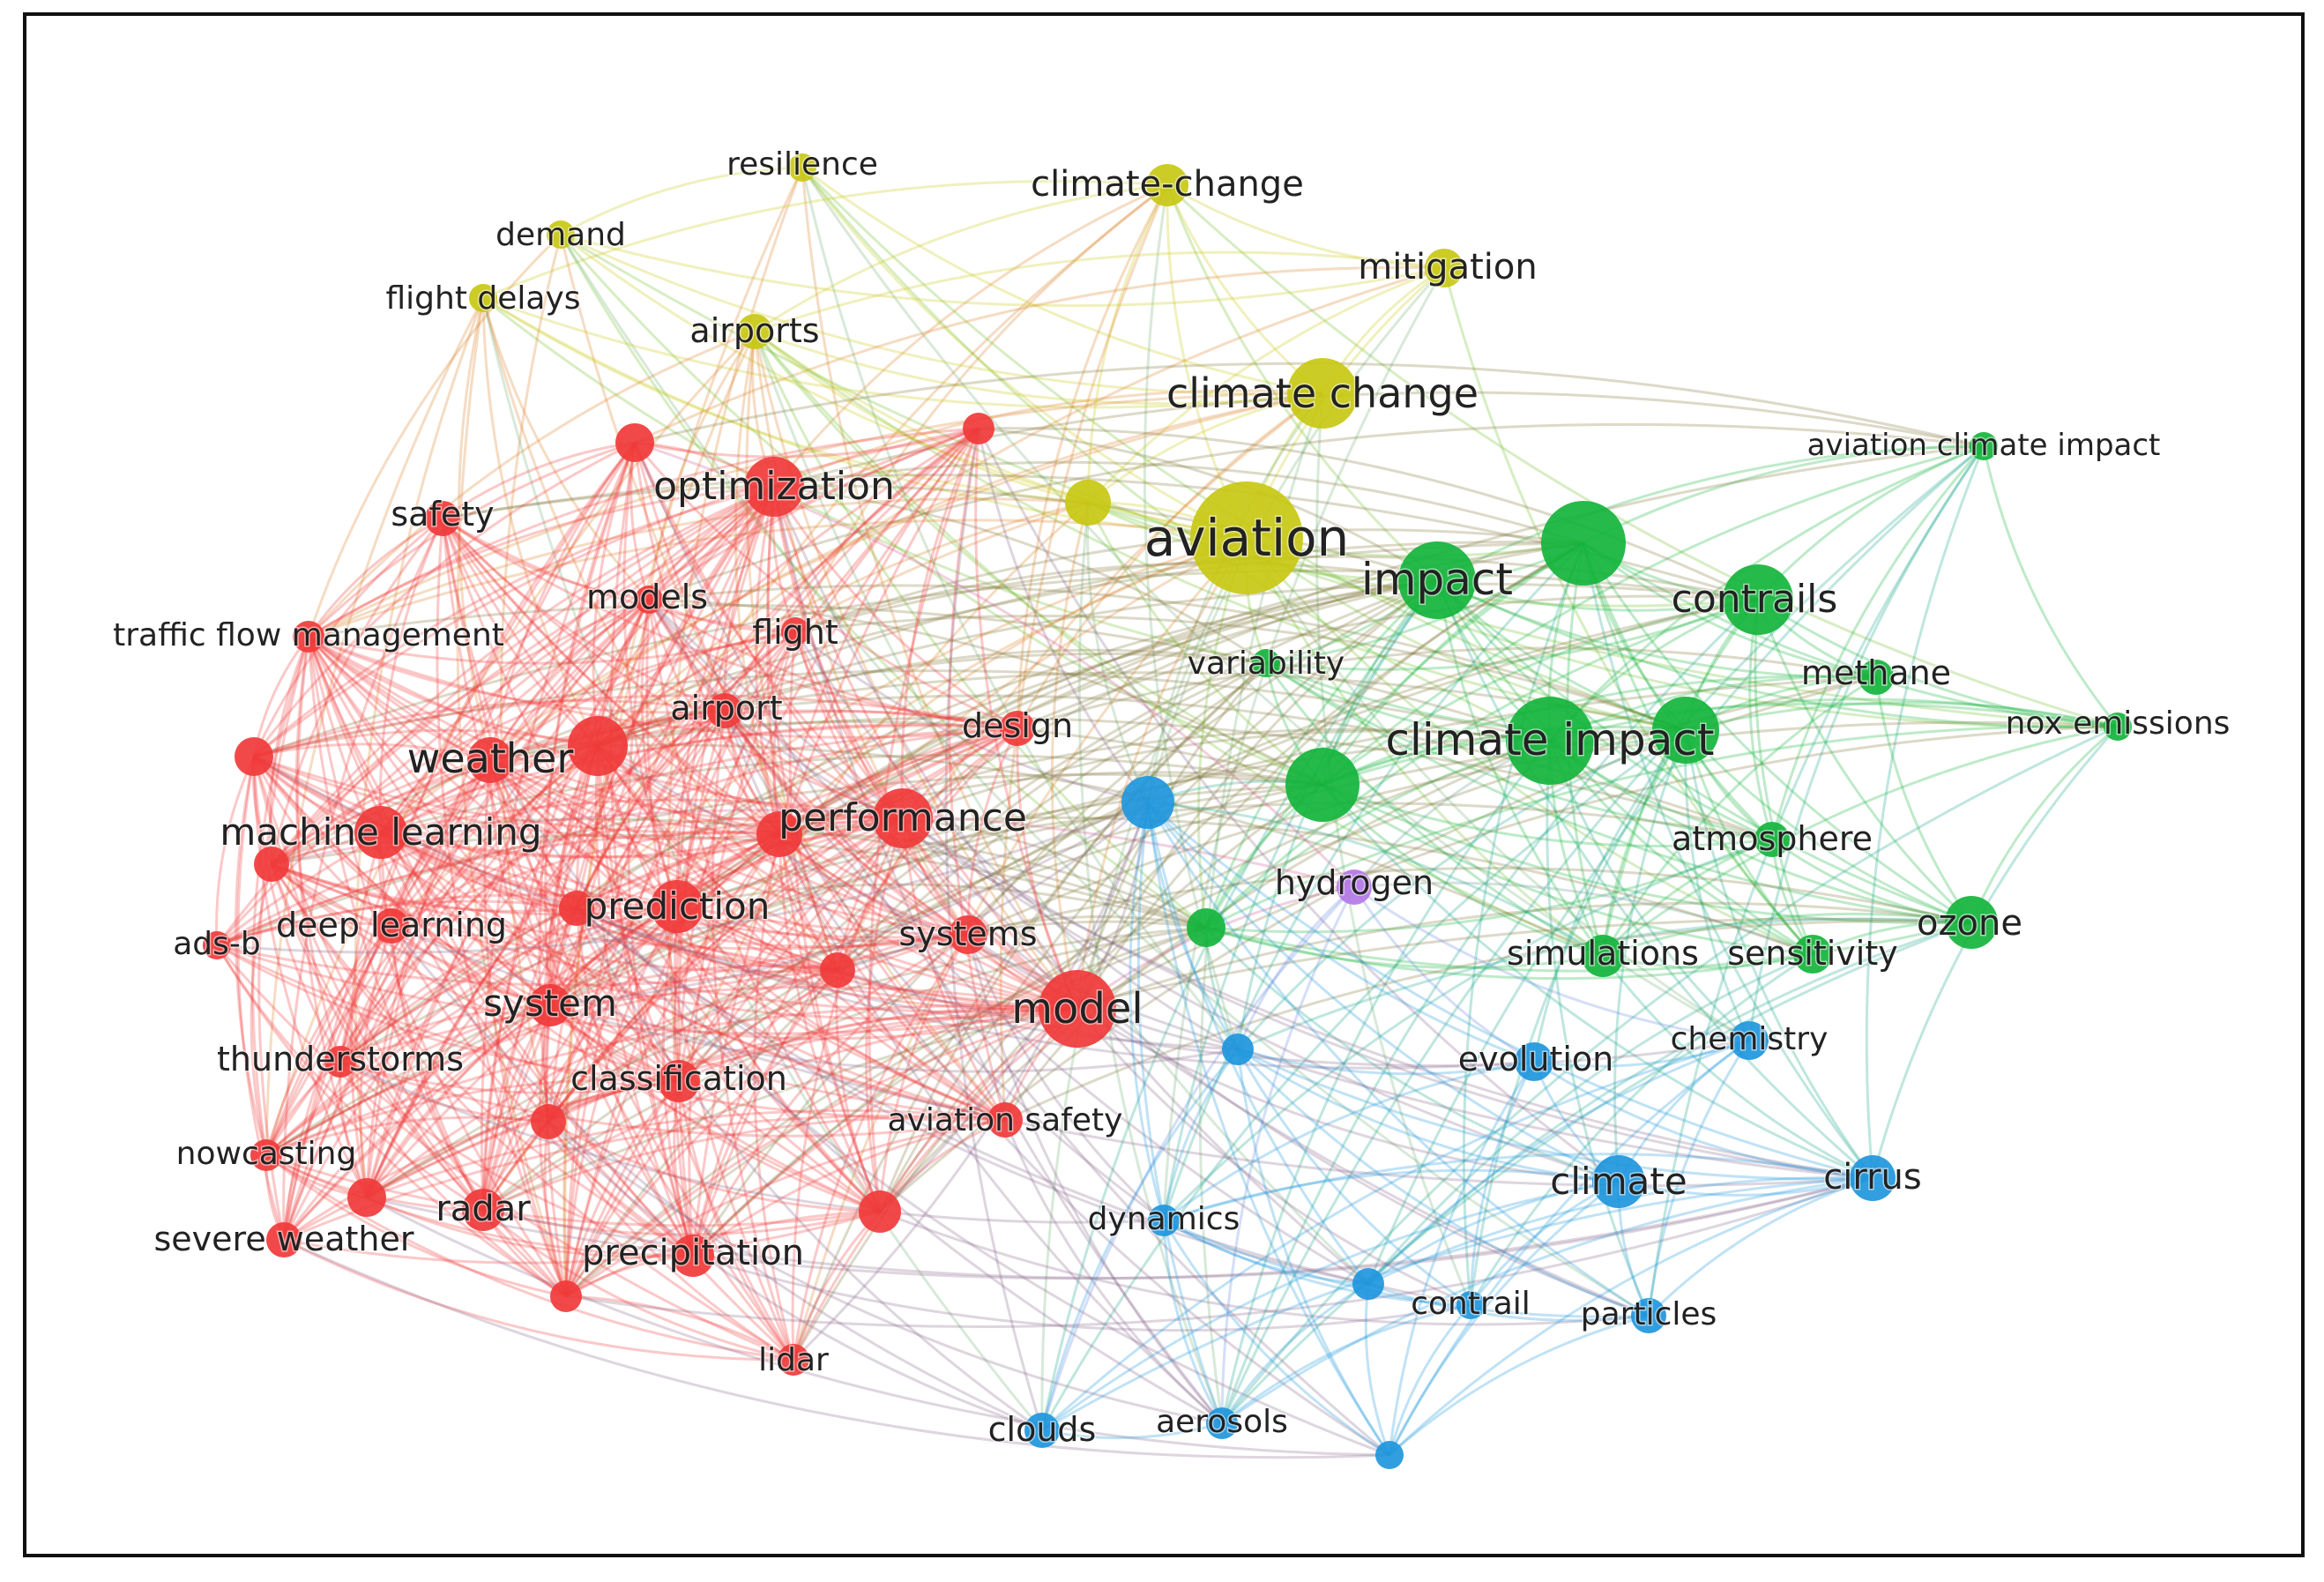 The width and height of the screenshot is (2324, 1582). What do you see at coordinates (985, 692) in the screenshot?
I see `link-g-unlabeled-3-models` at bounding box center [985, 692].